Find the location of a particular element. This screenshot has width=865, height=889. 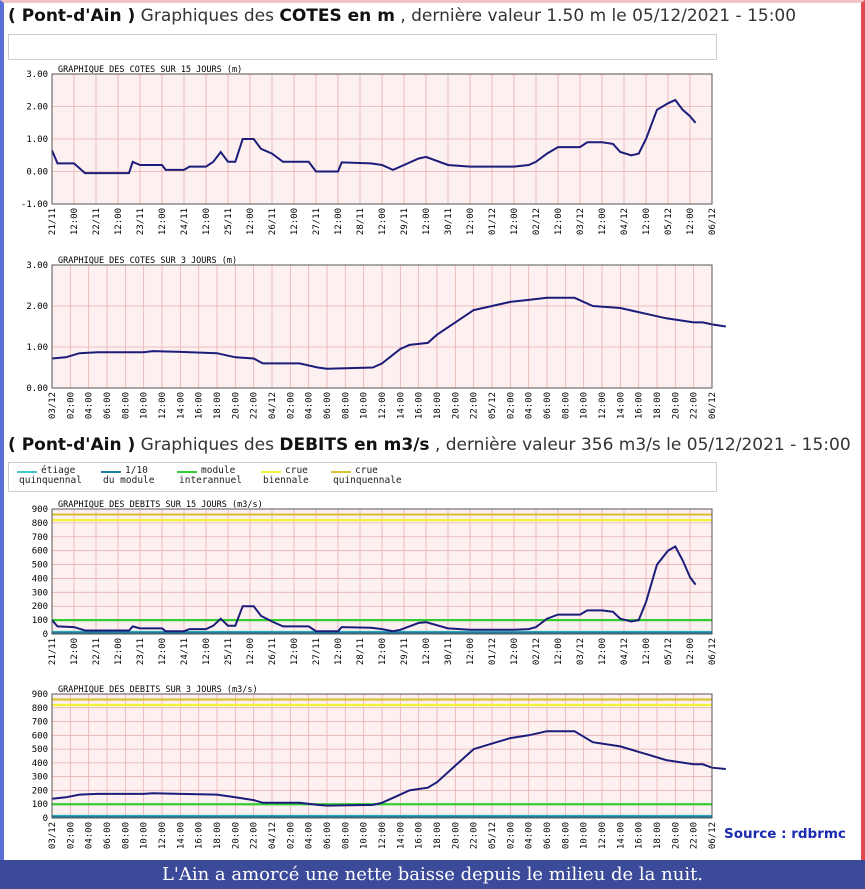

y-tick-label: 0 is located at coordinates (45, 635).